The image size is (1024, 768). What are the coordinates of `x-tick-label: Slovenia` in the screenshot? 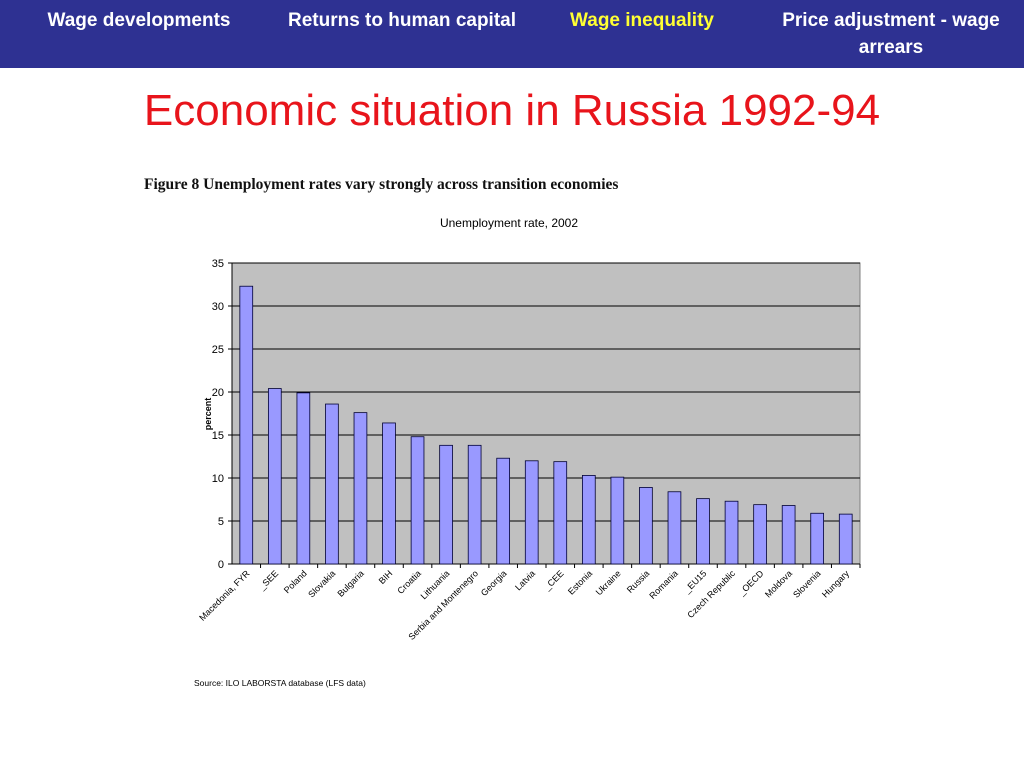 It's located at (806, 583).